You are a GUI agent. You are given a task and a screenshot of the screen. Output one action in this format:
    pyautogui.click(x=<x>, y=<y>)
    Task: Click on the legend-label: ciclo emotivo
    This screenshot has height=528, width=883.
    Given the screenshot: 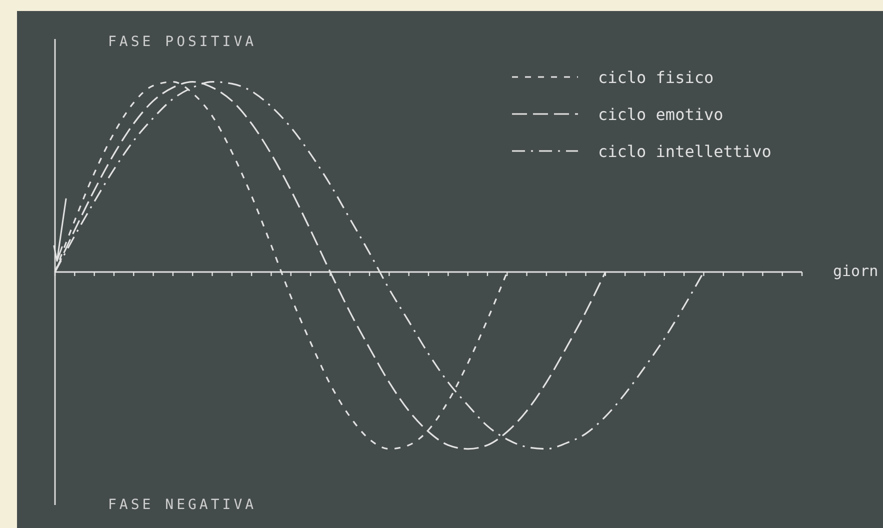 What is the action you would take?
    pyautogui.click(x=661, y=114)
    